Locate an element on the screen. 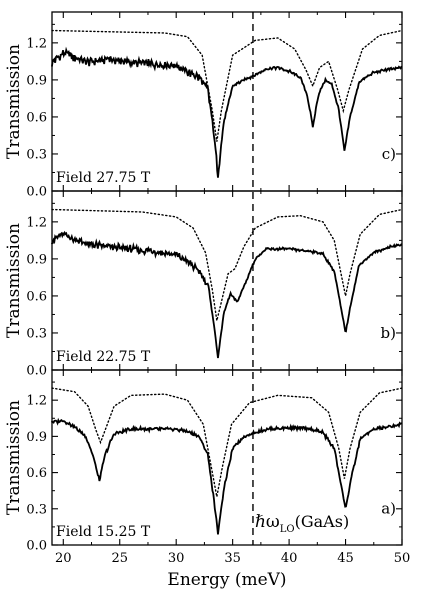 This screenshot has width=436, height=604. panel-letter: c) is located at coordinates (389, 154).